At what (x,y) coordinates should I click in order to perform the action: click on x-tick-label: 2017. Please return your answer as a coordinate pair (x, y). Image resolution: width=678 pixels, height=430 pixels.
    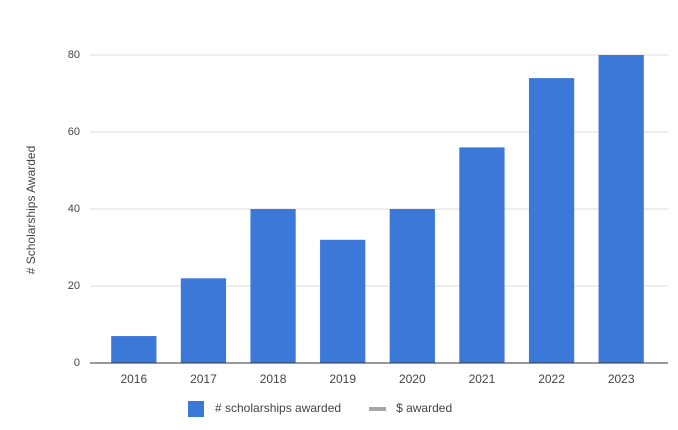
    Looking at the image, I should click on (203, 379).